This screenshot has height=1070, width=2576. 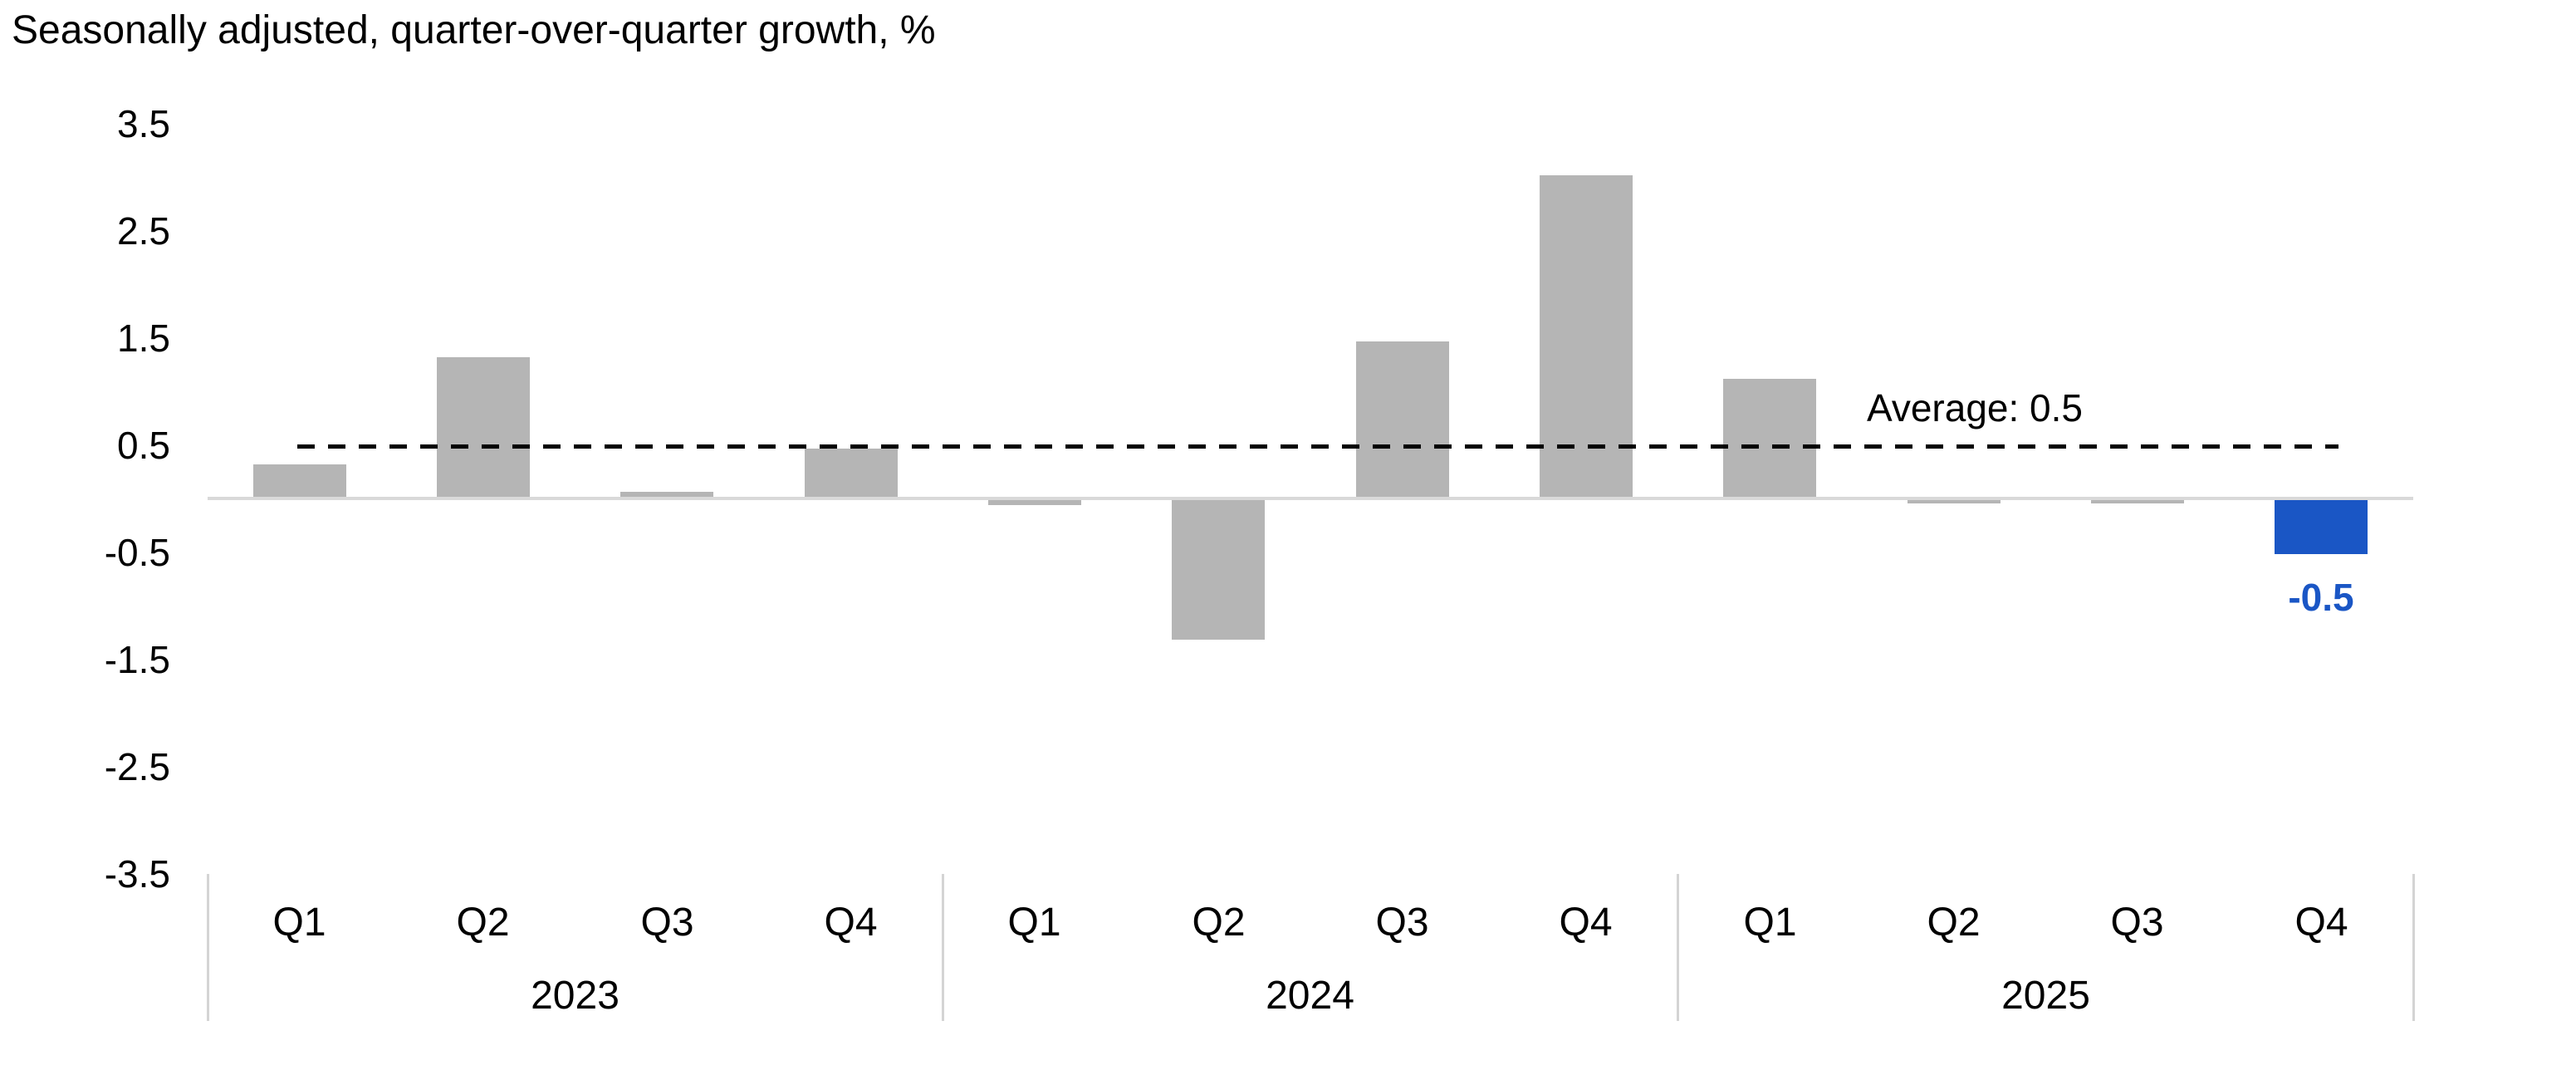 What do you see at coordinates (1318, 447) in the screenshot?
I see `average-dashed-line` at bounding box center [1318, 447].